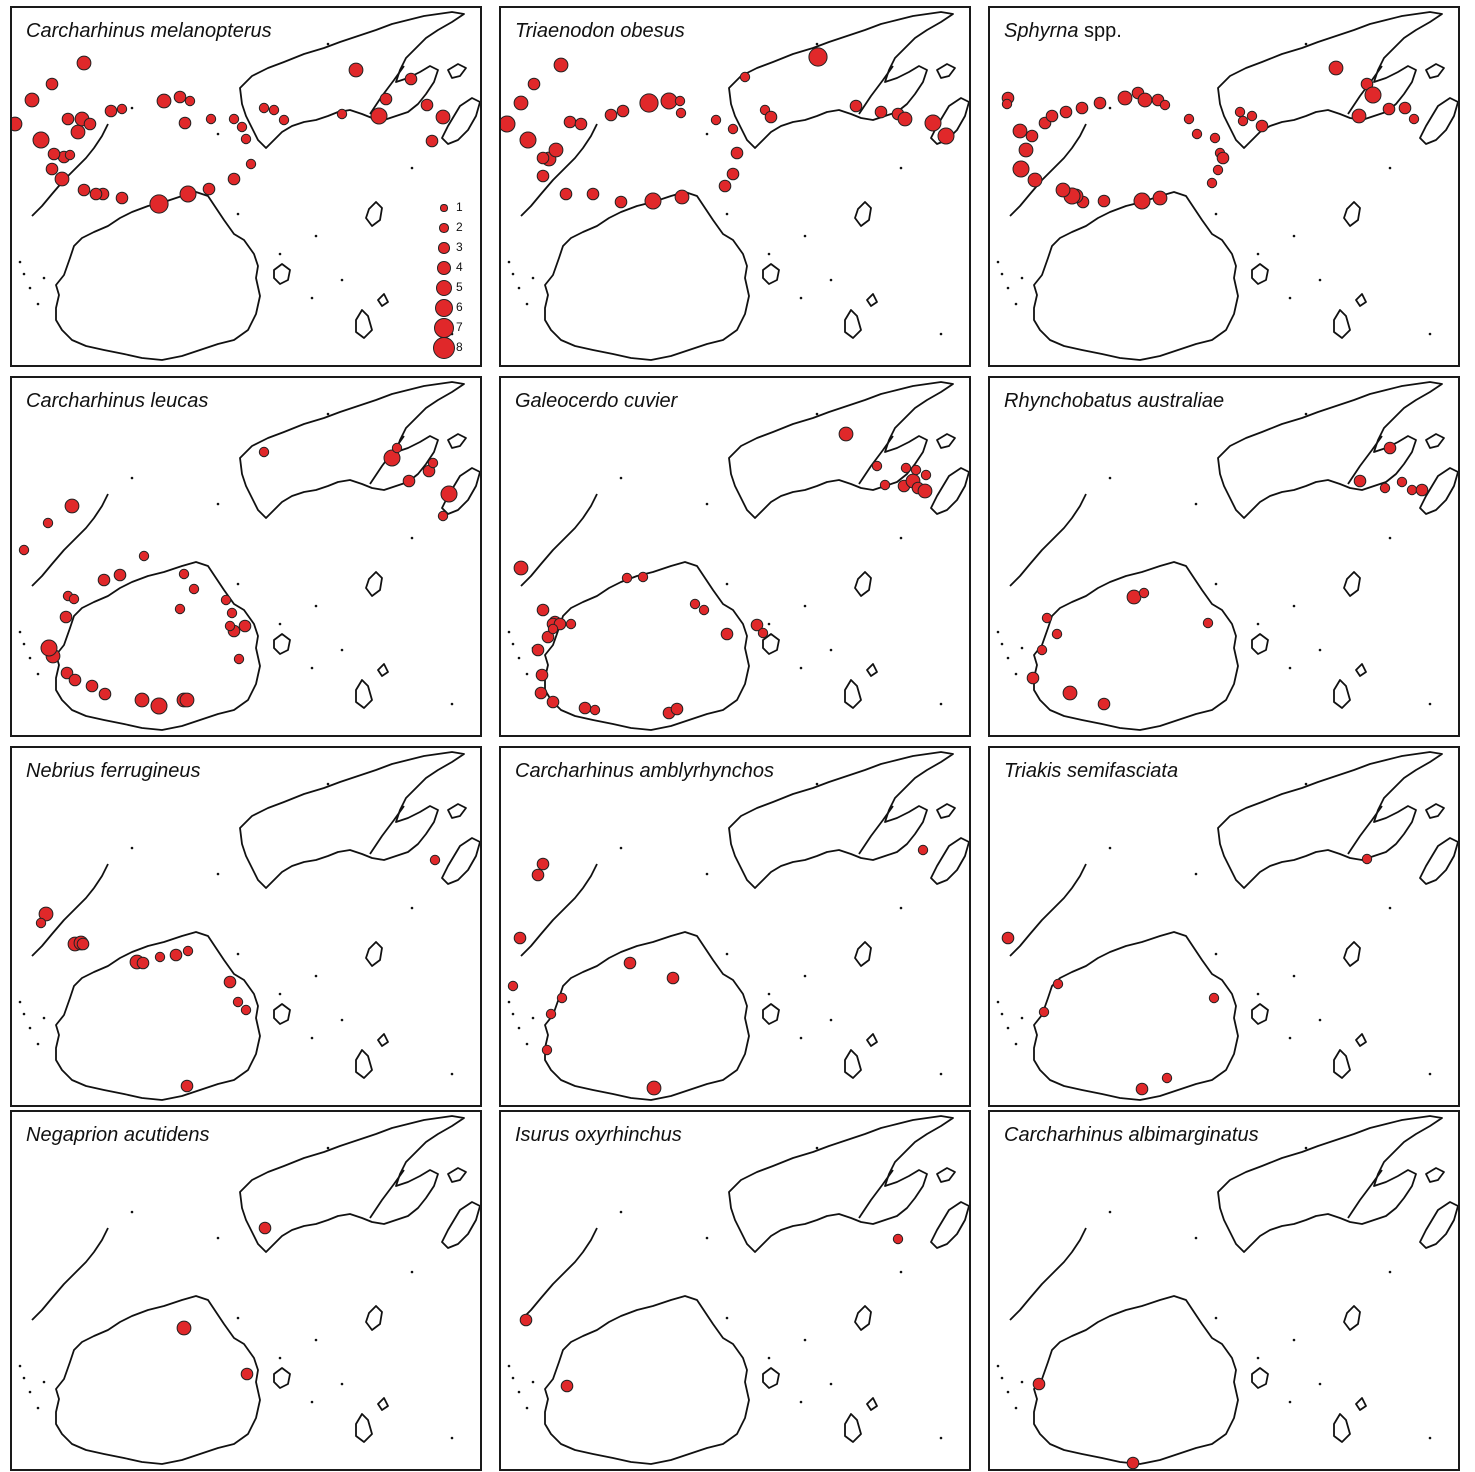 The width and height of the screenshot is (1475, 1472). What do you see at coordinates (1114, 401) in the screenshot?
I see `species-name: Rhynchobatus australiae` at bounding box center [1114, 401].